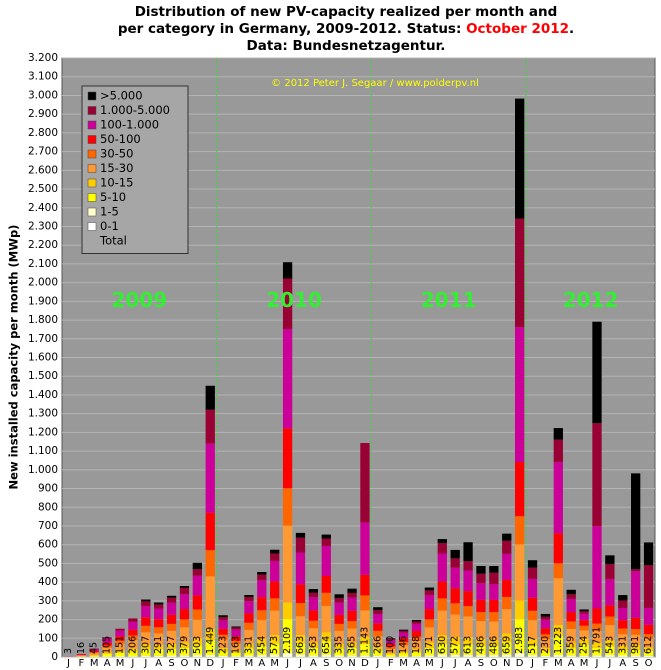 The height and width of the screenshot is (670, 661). I want to click on total-label: 517, so click(532, 645).